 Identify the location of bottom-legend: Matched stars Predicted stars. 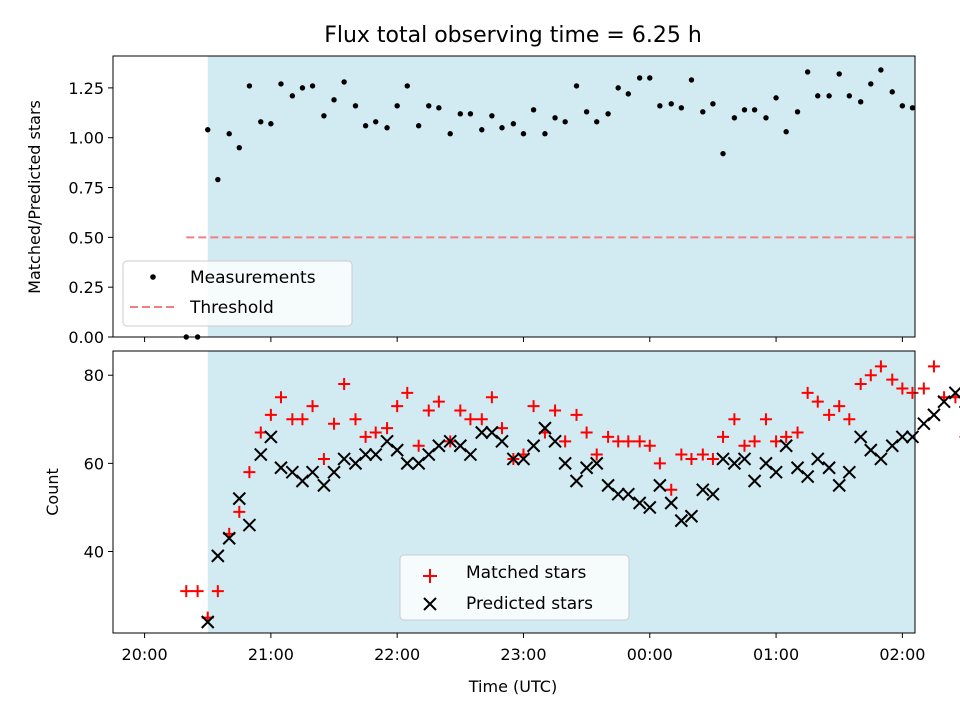
(514, 587).